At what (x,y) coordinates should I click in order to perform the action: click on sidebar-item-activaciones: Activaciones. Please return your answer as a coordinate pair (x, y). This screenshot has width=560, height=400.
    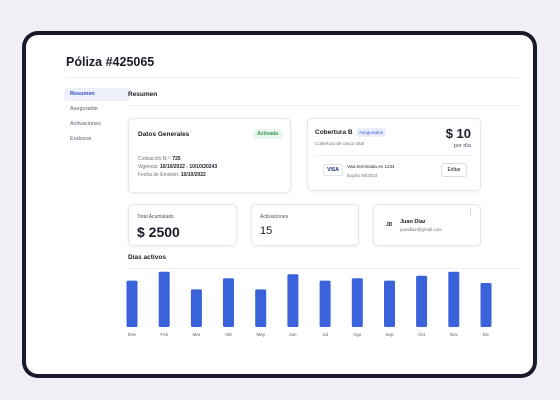
    Looking at the image, I should click on (85, 124).